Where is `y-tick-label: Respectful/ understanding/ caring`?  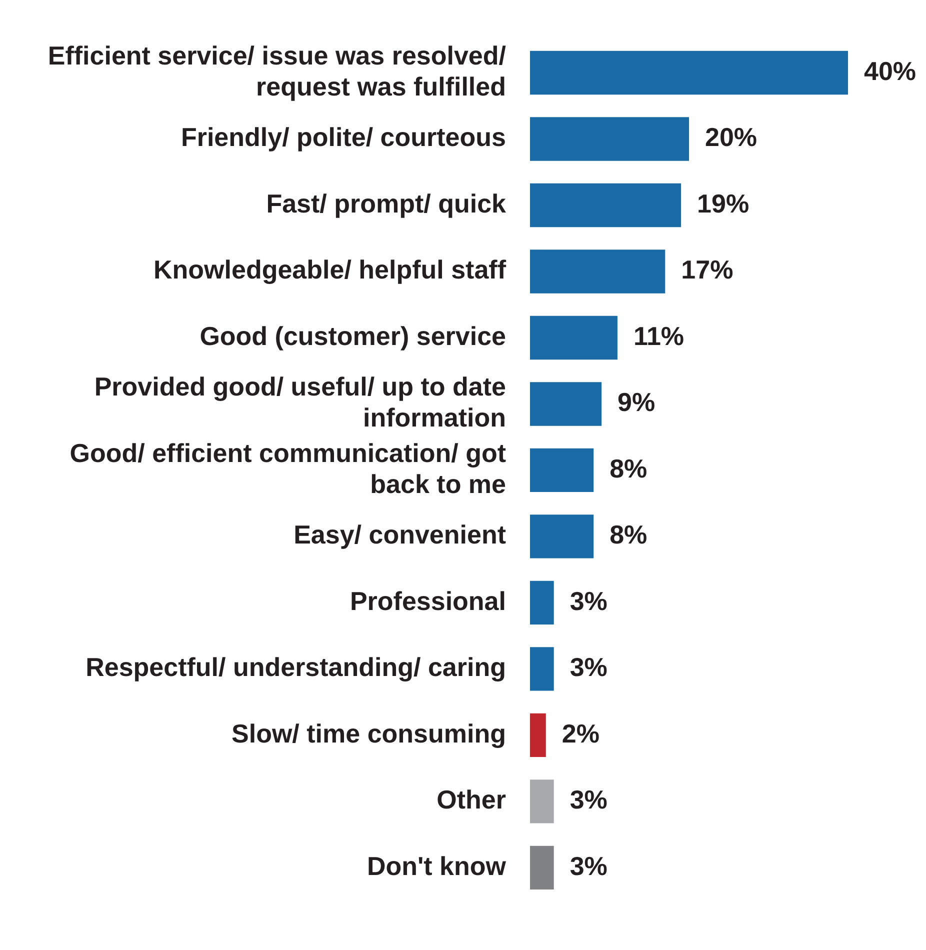
y-tick-label: Respectful/ understanding/ caring is located at coordinates (296, 667).